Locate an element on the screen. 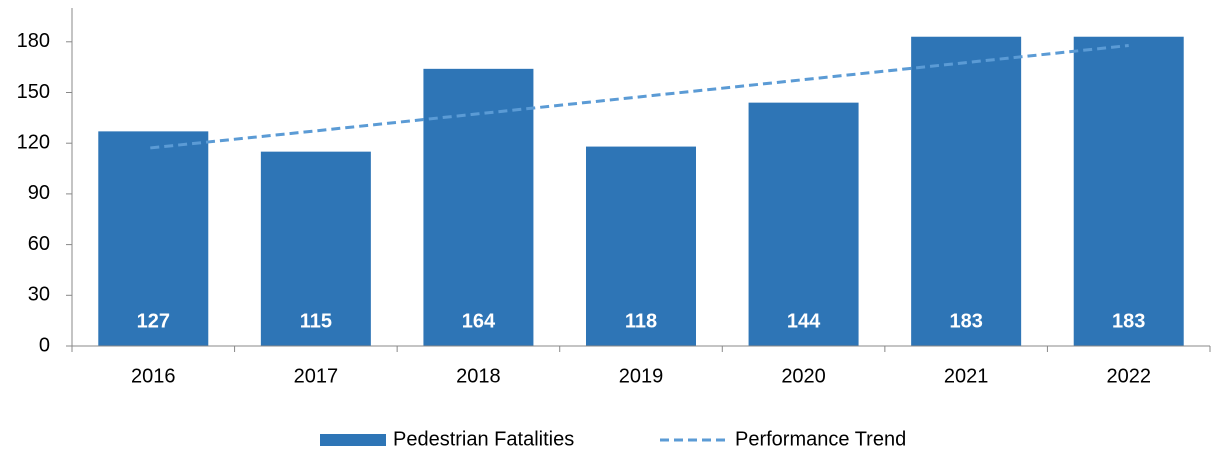  y-tick-label: 60 is located at coordinates (39, 244).